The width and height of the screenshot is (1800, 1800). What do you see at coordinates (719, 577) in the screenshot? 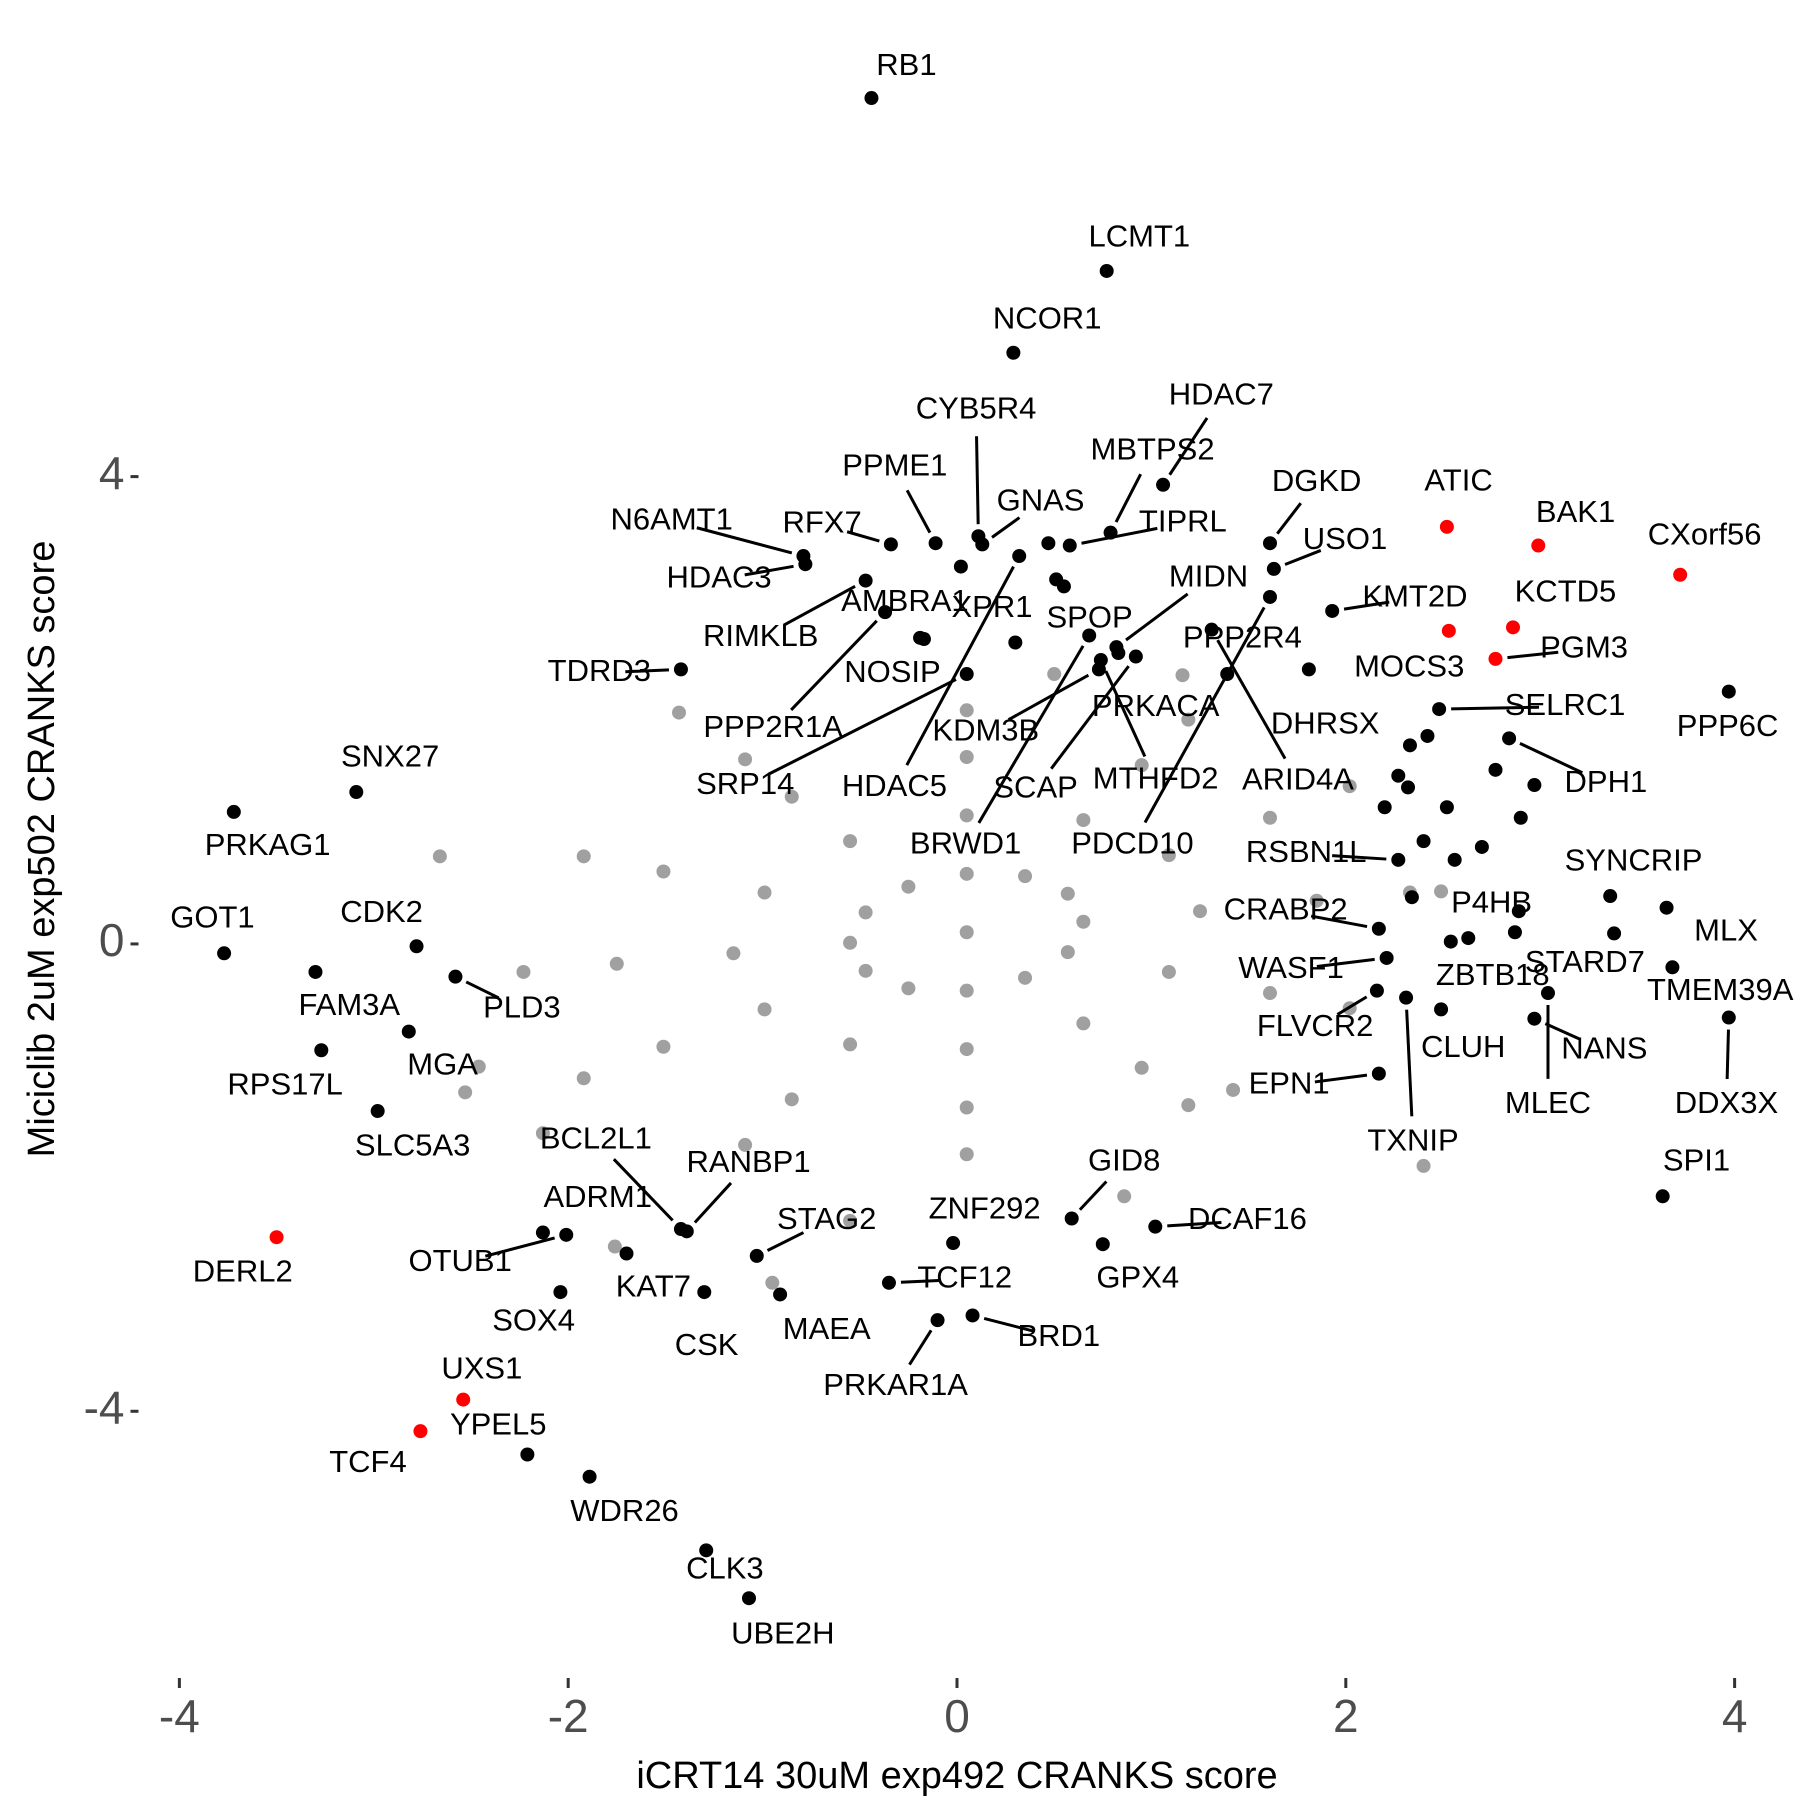
I see `point-label: HDAC3` at bounding box center [719, 577].